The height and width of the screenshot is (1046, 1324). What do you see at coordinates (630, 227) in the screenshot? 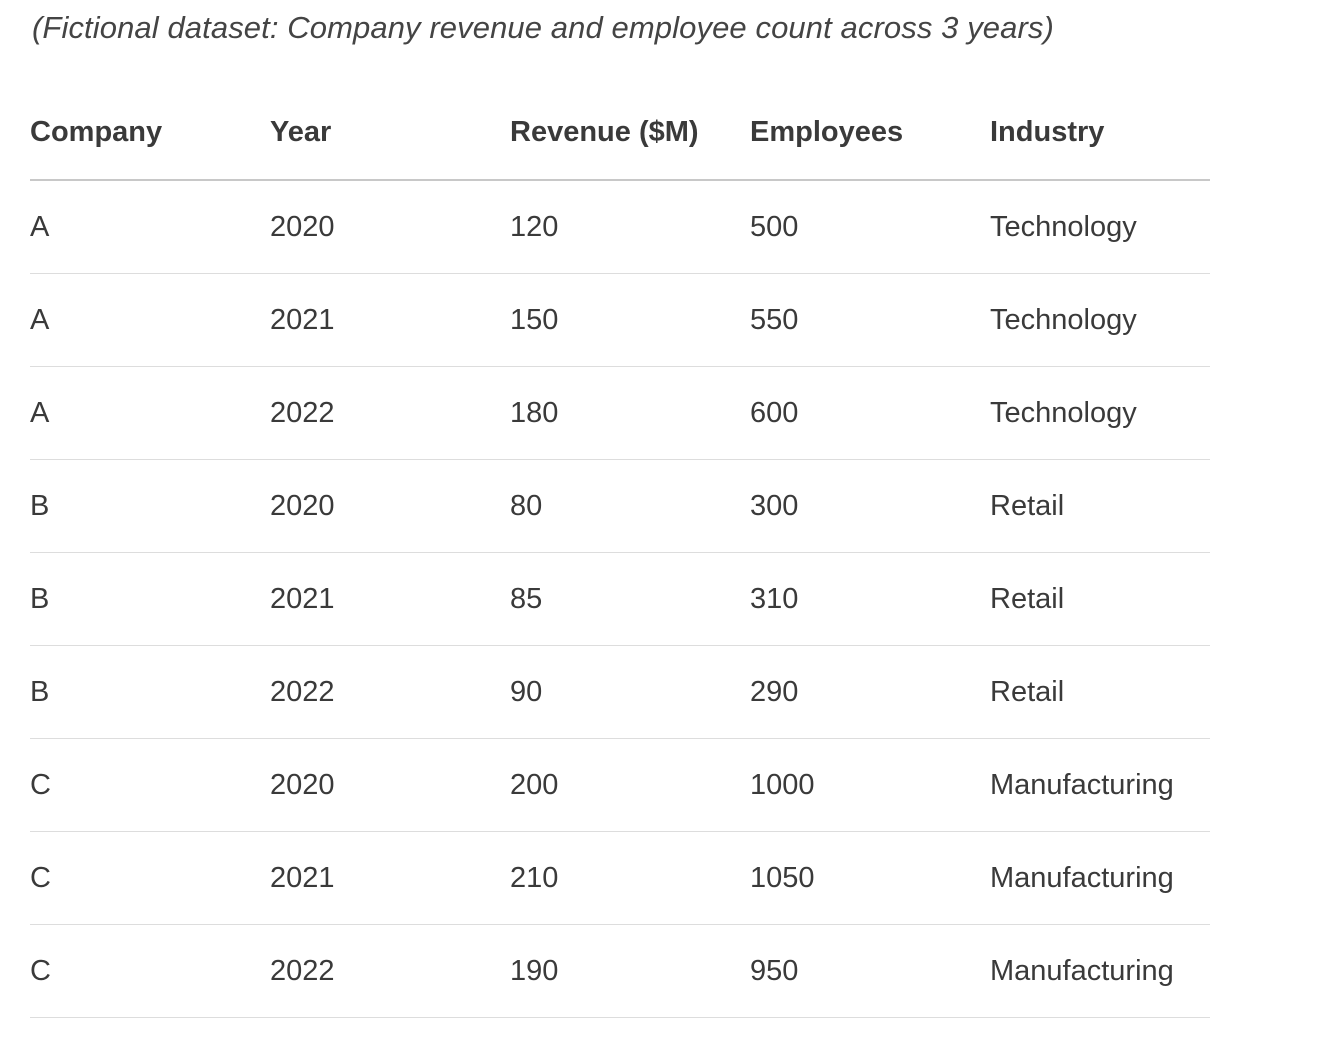
I see `cell-revenue: 120` at bounding box center [630, 227].